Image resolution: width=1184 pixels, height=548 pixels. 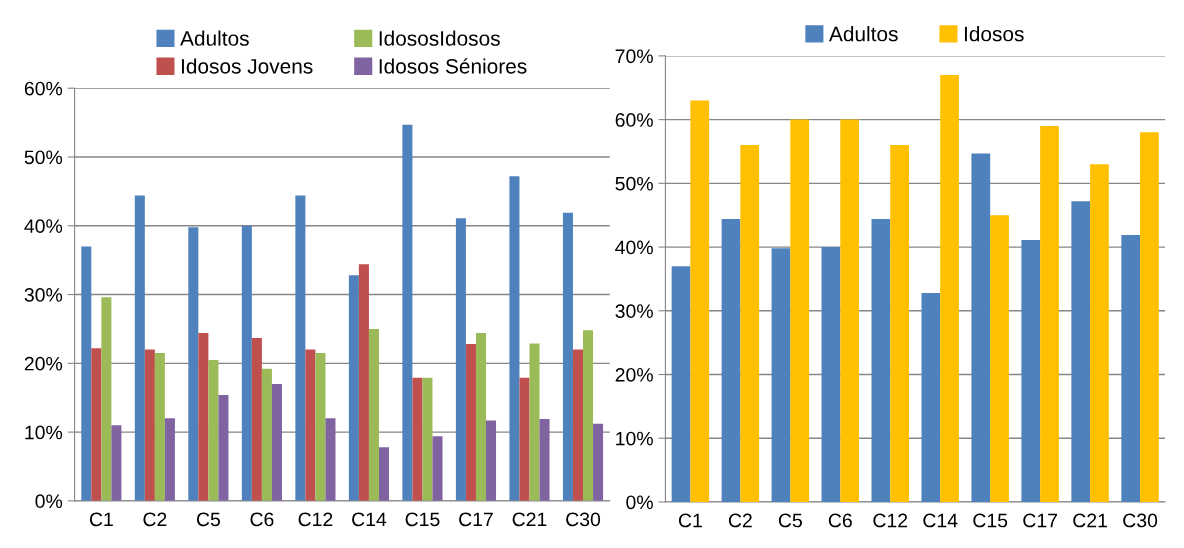 What do you see at coordinates (634, 56) in the screenshot?
I see `y-tick-label: 70%` at bounding box center [634, 56].